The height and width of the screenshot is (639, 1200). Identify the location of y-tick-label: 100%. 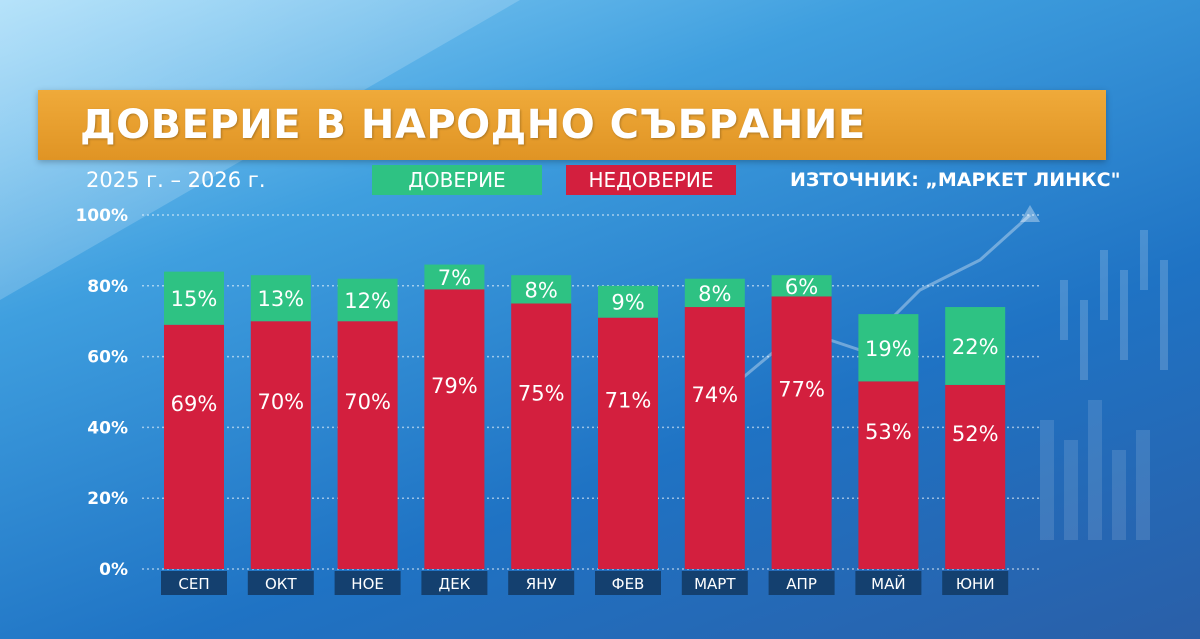
(101, 216).